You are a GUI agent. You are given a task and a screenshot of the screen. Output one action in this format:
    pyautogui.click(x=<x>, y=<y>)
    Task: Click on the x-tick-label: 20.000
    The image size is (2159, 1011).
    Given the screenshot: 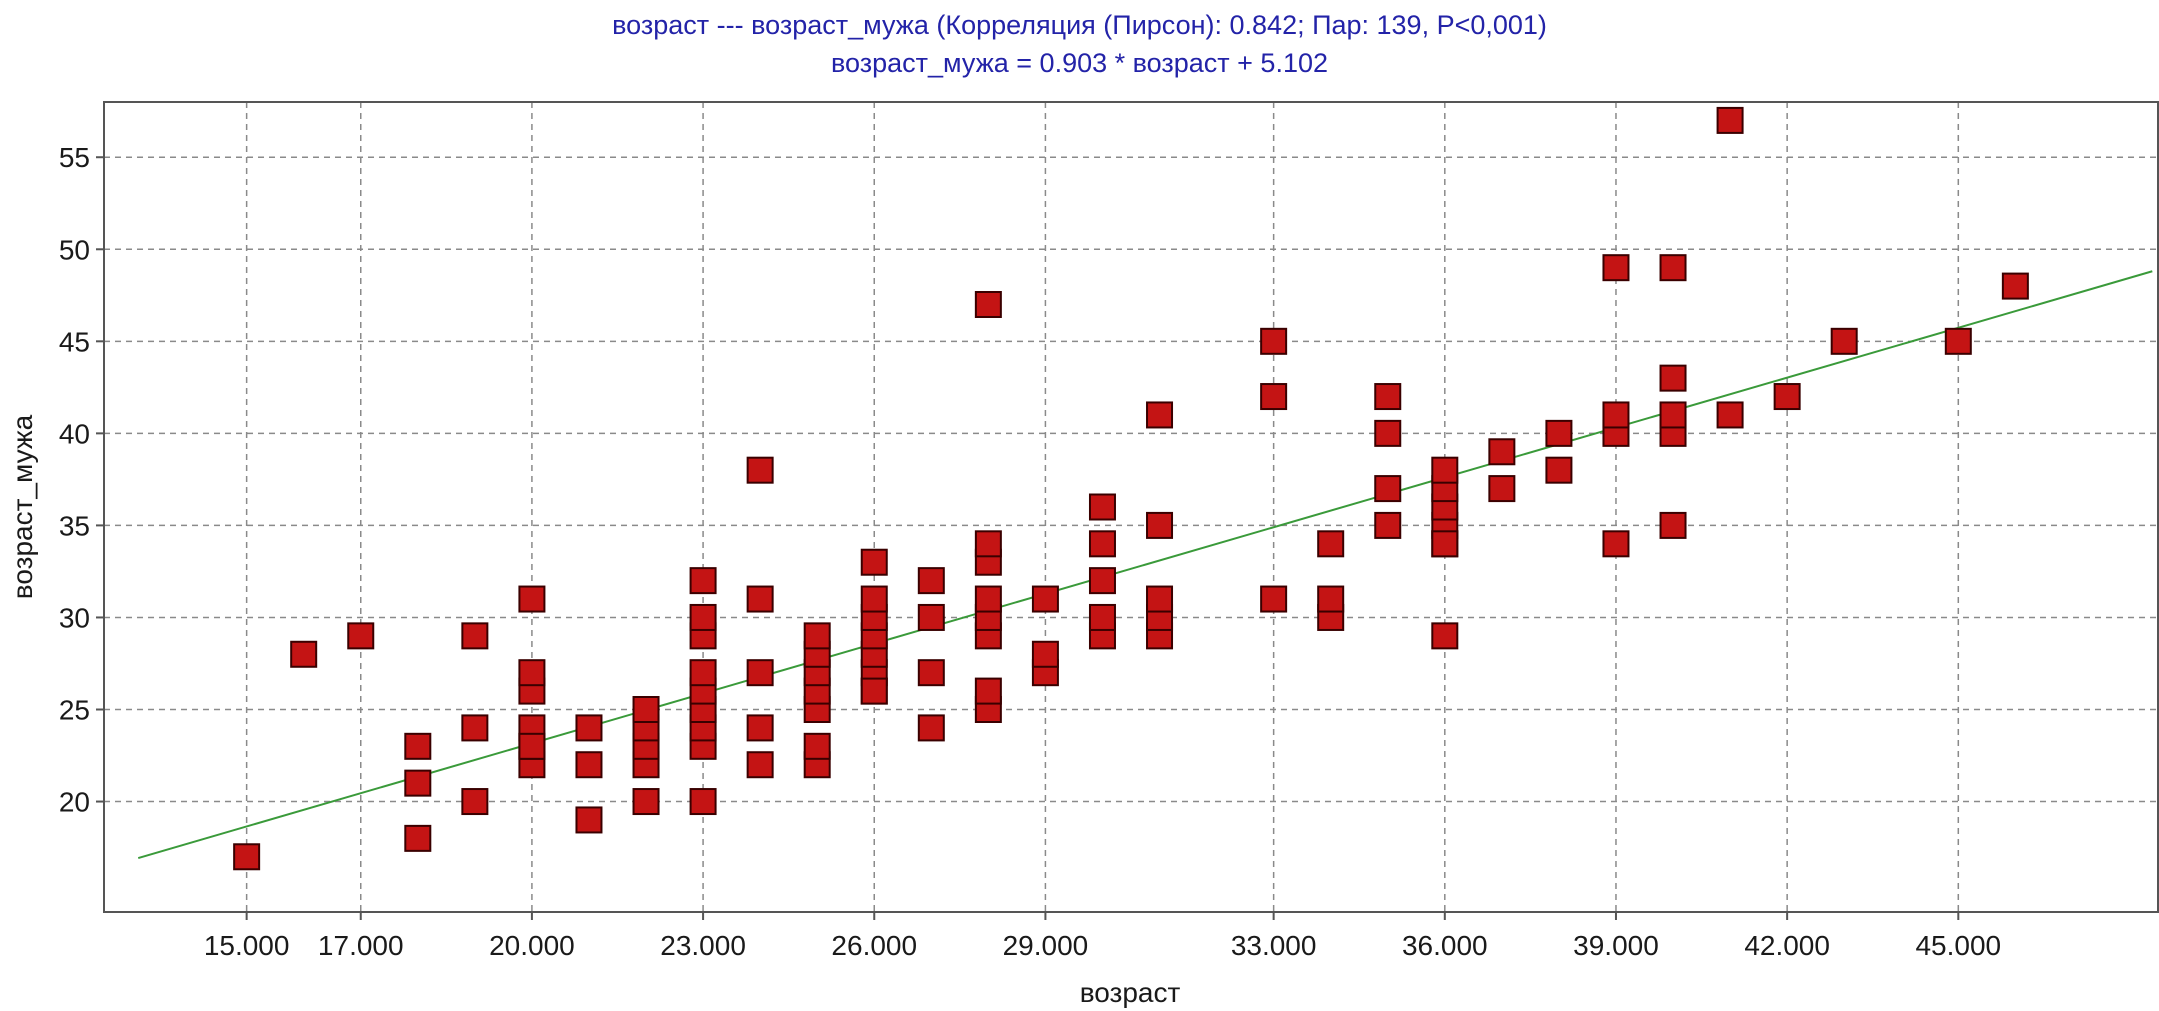 What is the action you would take?
    pyautogui.click(x=532, y=945)
    